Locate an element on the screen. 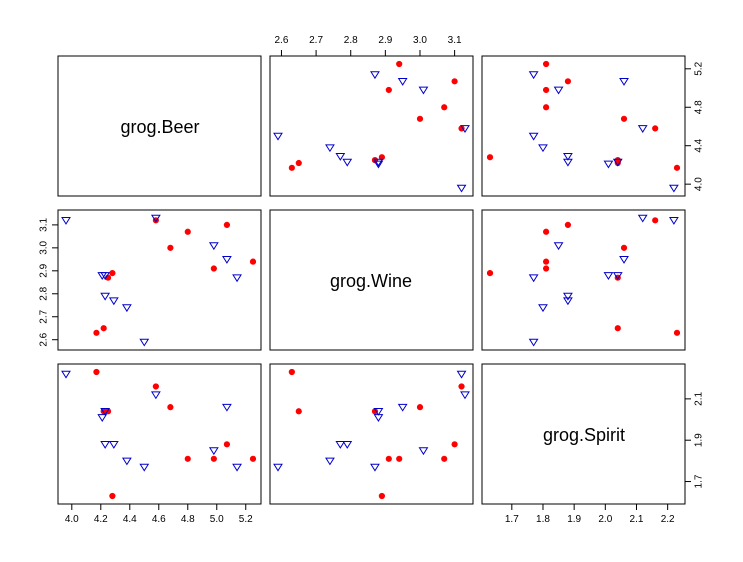 This screenshot has width=743, height=562. tick-label: 5.0 is located at coordinates (217, 519).